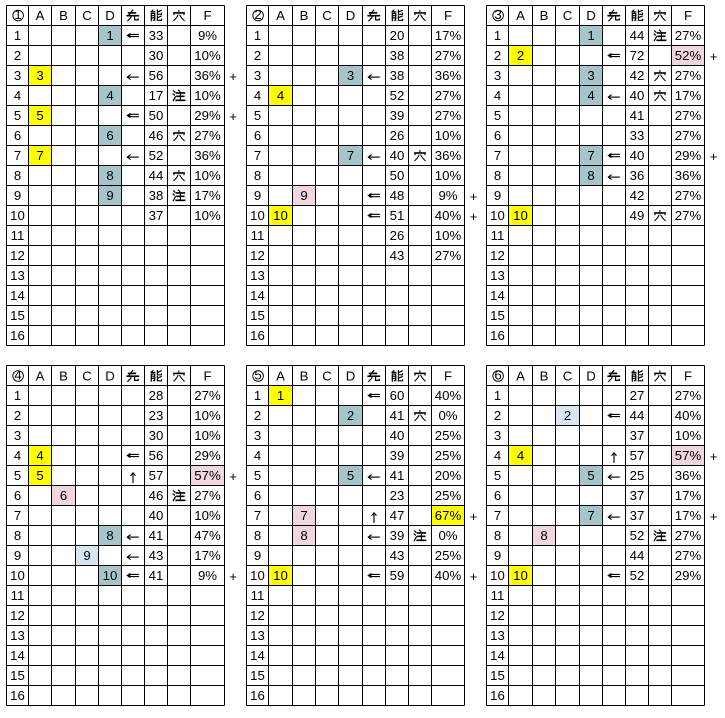  What do you see at coordinates (448, 575) in the screenshot?
I see `svg-text: 40%` at bounding box center [448, 575].